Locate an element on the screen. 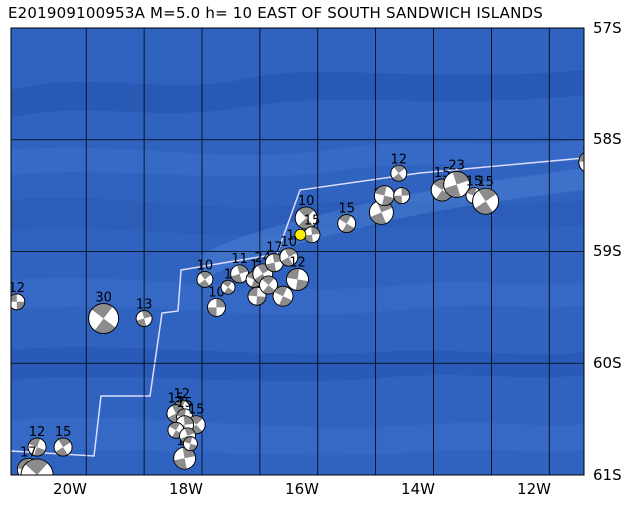 The image size is (631, 505). lon-label-12w: 12W is located at coordinates (534, 489).